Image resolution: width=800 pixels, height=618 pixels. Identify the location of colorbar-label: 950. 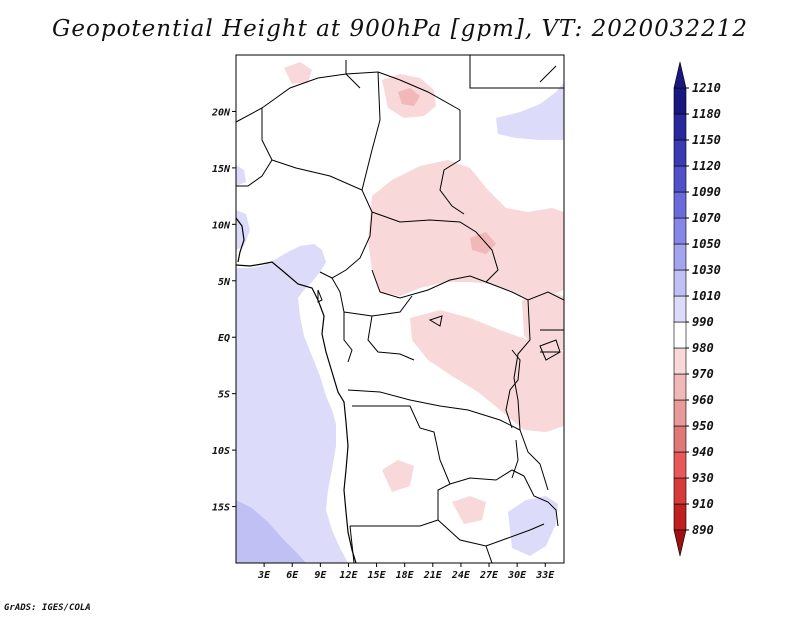
(703, 426).